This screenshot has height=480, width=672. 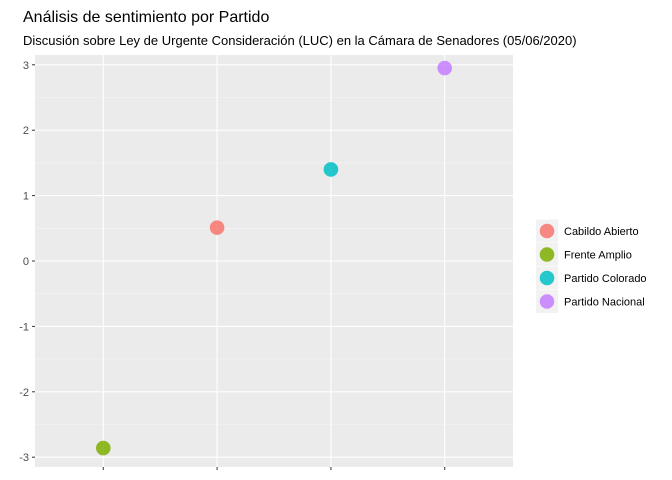 I want to click on y-tick-label: -1, so click(x=24, y=327).